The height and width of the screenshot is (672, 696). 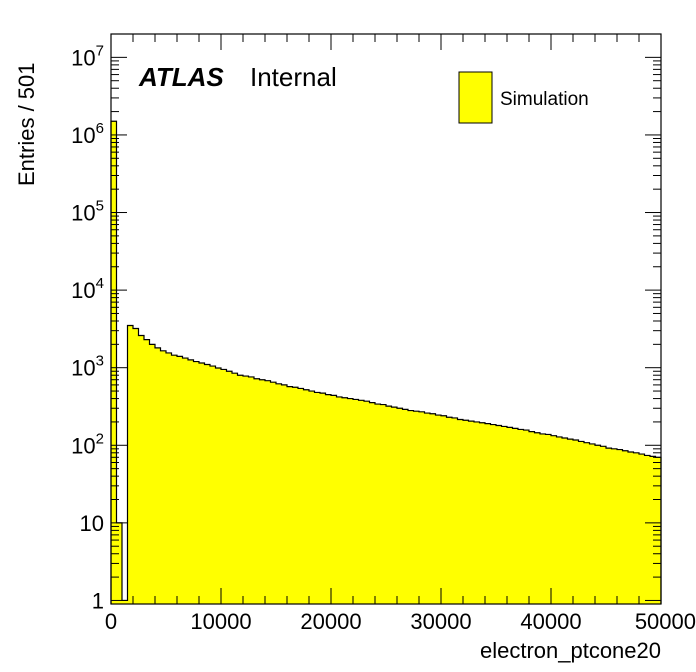 What do you see at coordinates (220, 621) in the screenshot?
I see `x-tick-label: 10000` at bounding box center [220, 621].